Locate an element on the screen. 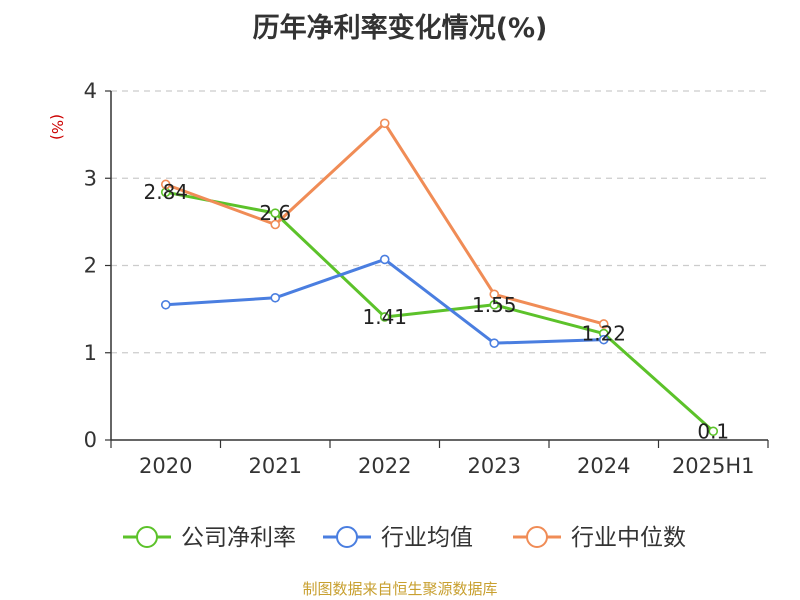  x-tick-label: 2020 is located at coordinates (165, 466).